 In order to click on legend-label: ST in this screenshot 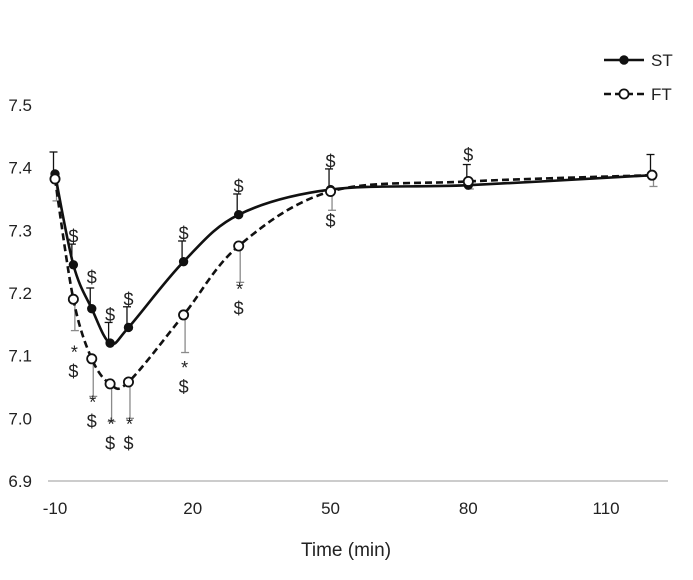, I will do `click(662, 60)`.